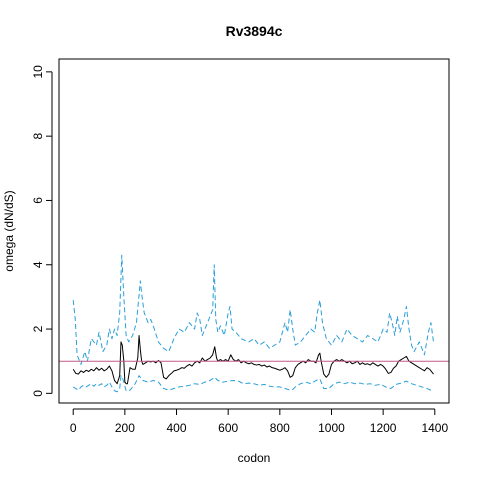 The height and width of the screenshot is (480, 480). Describe the element at coordinates (383, 428) in the screenshot. I see `x-tick-label: 1200` at that location.